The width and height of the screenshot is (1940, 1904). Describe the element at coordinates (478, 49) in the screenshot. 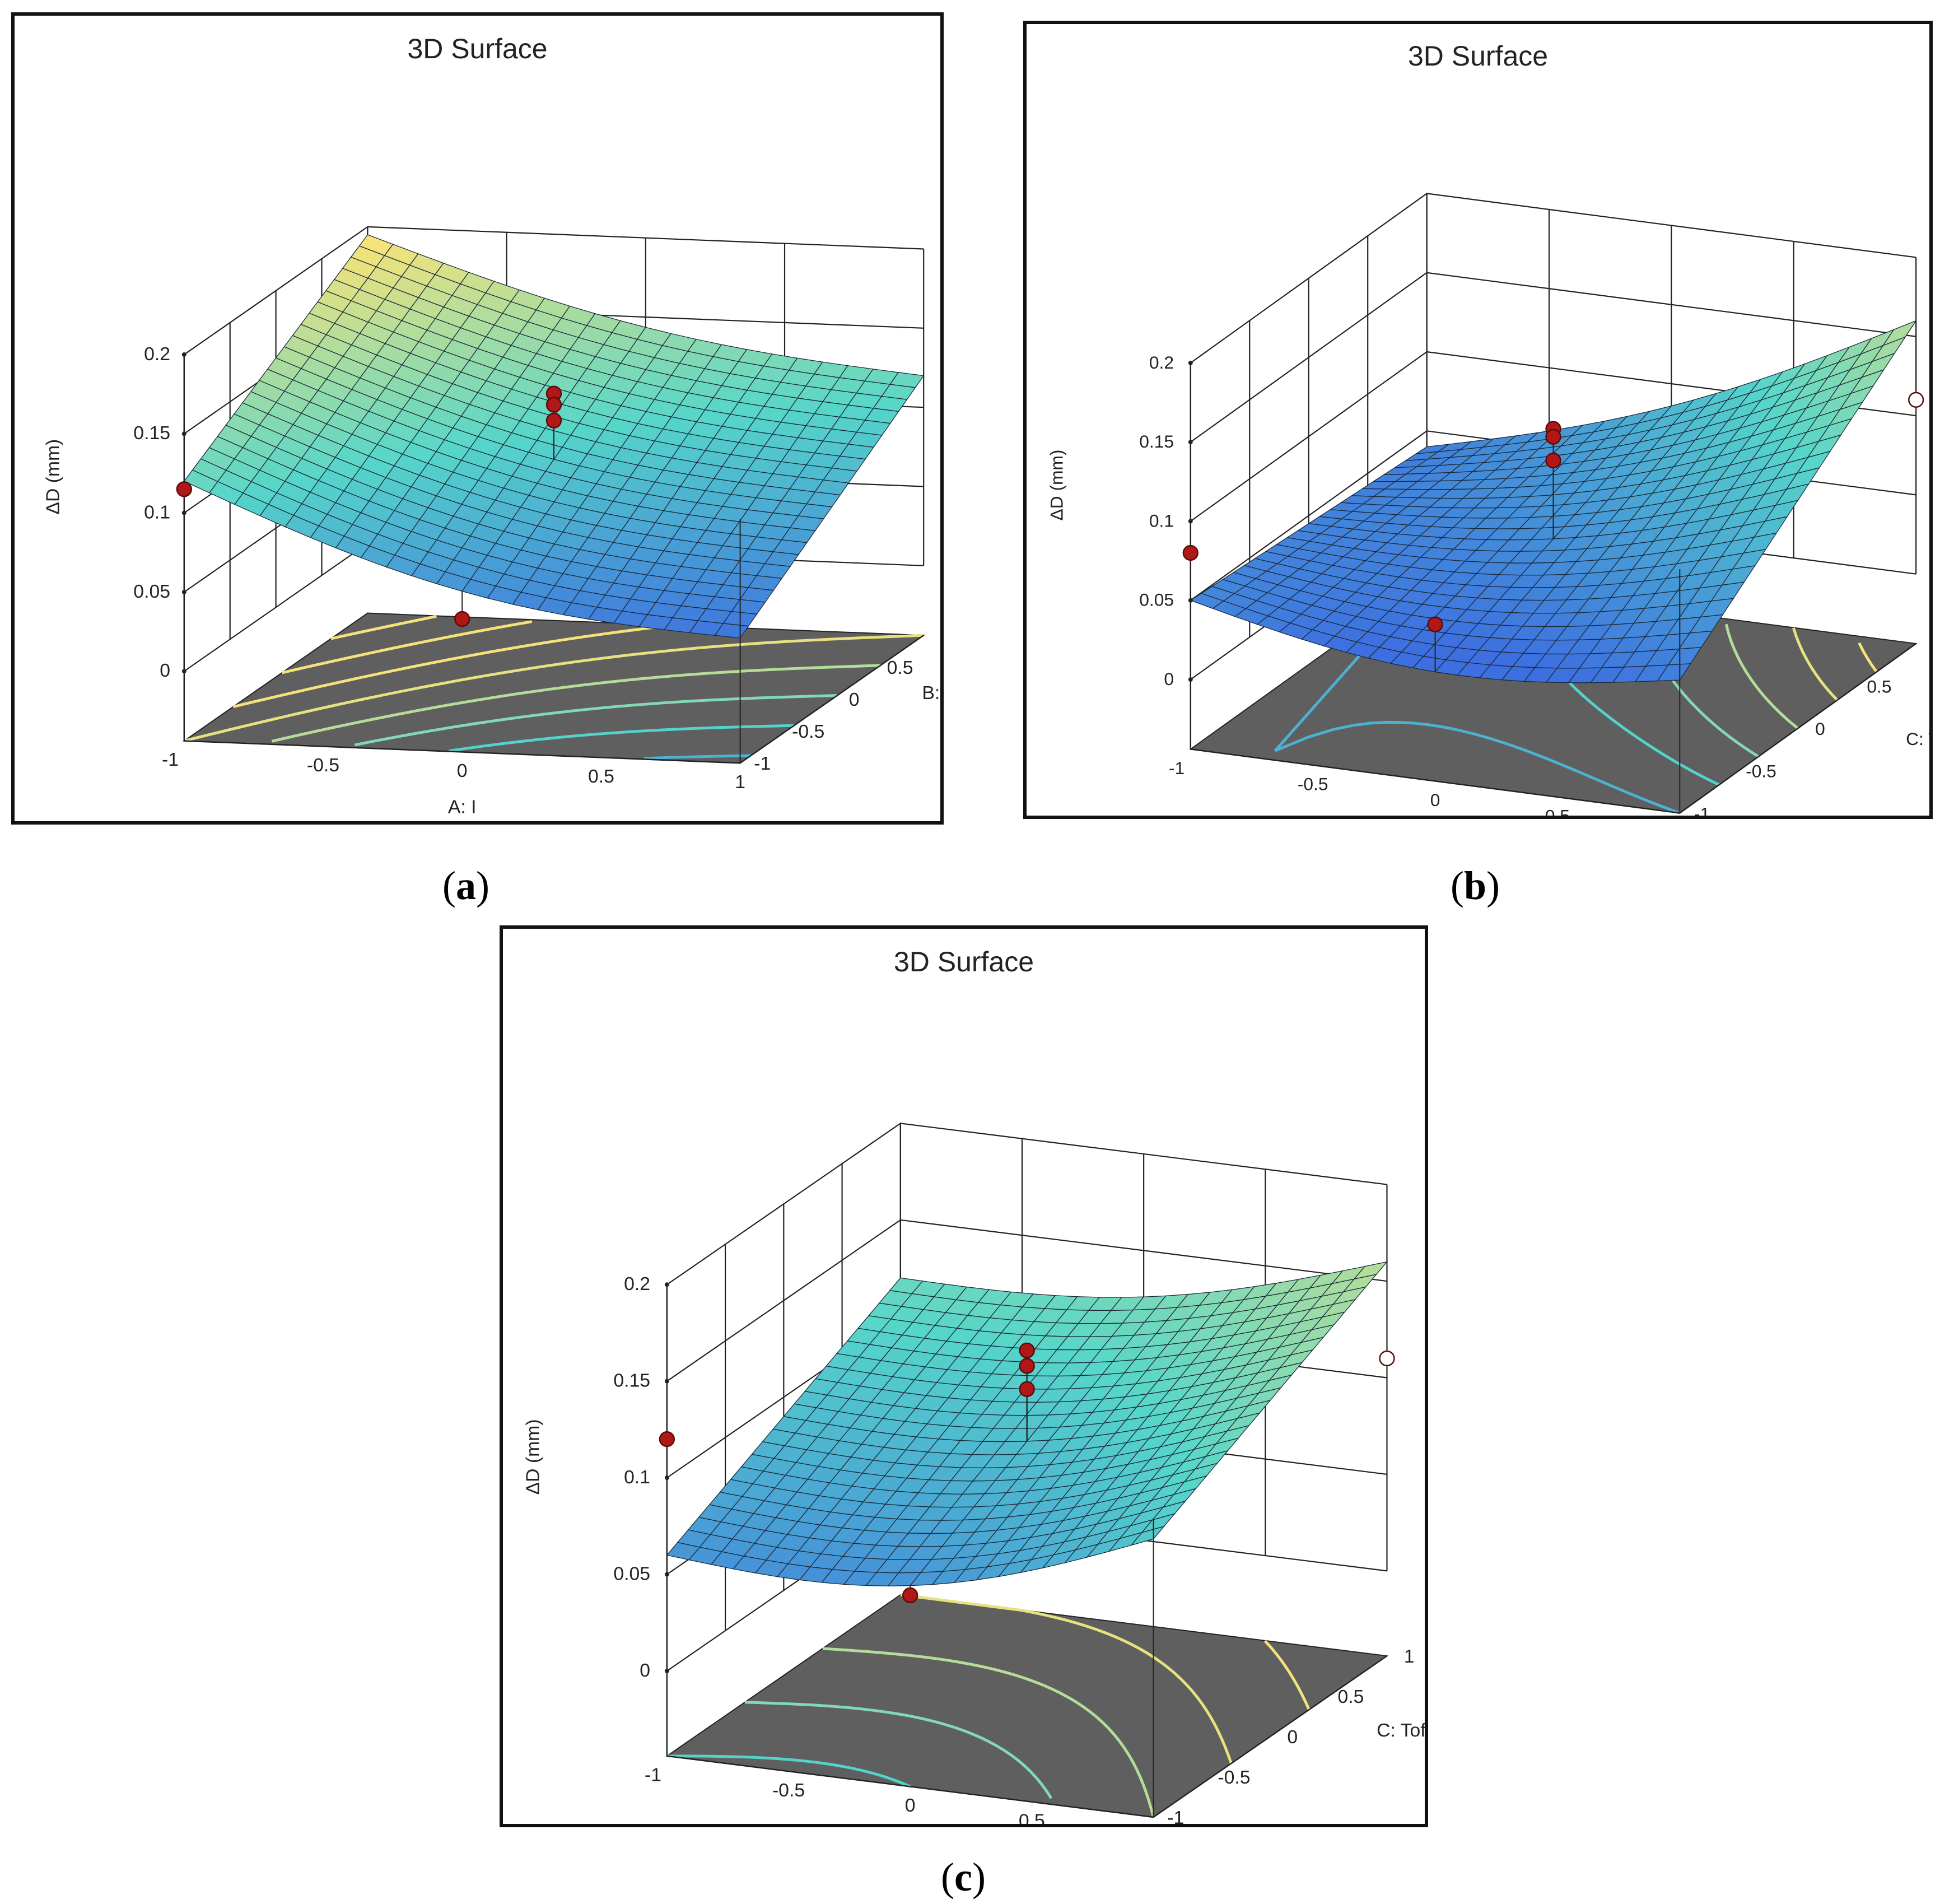

I see `chart-title-a: 3D Surface` at that location.